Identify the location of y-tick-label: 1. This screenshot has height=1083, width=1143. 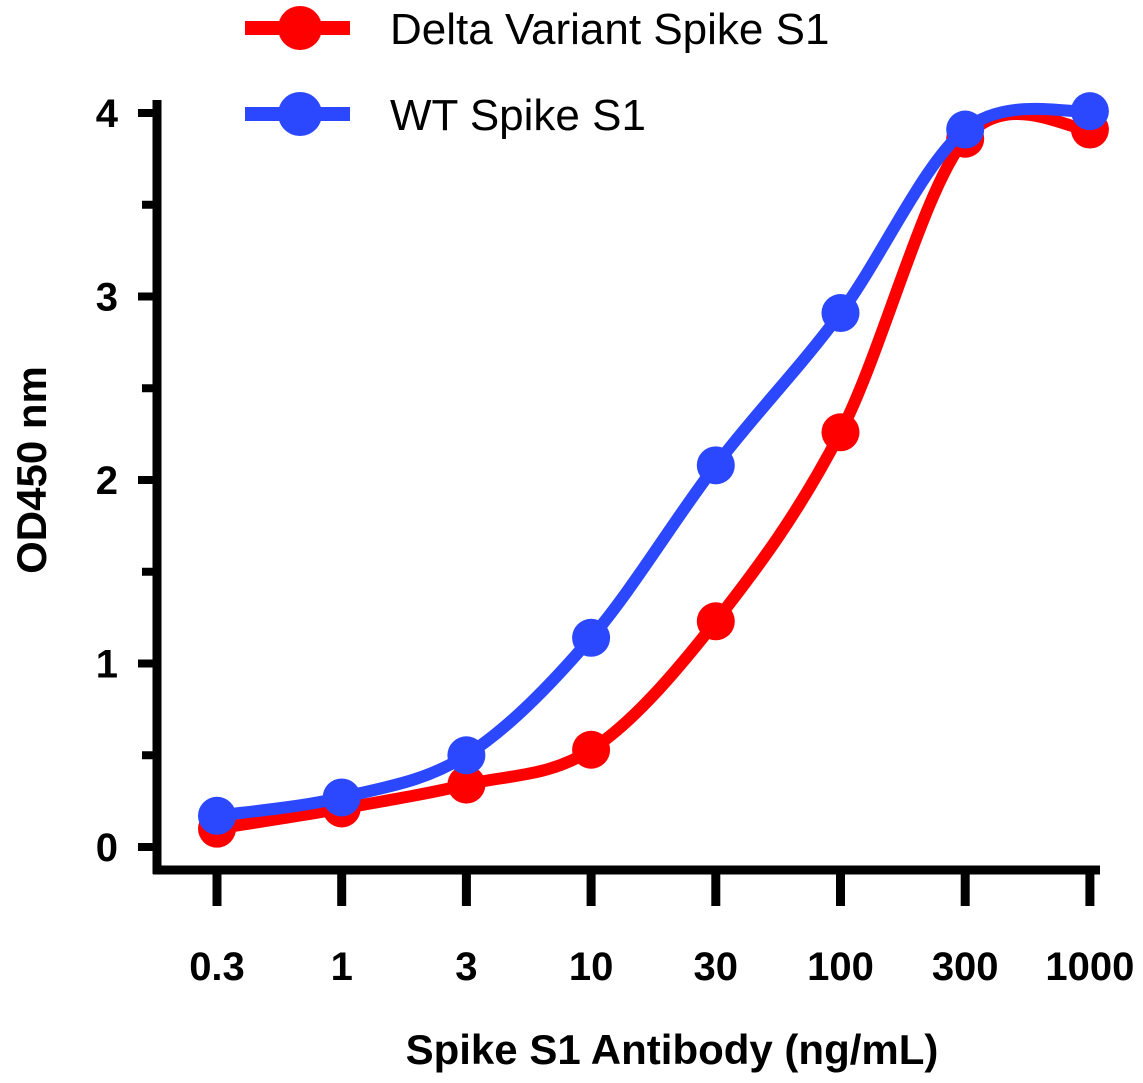
(107, 665).